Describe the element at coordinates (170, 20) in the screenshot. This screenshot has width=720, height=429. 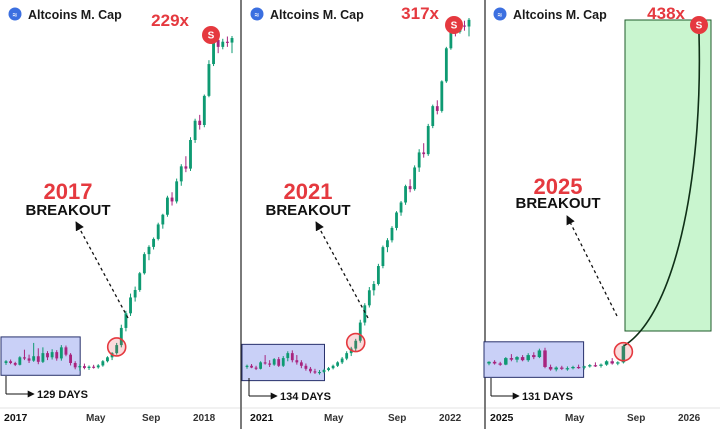
I see `multiplier-label: 229x` at that location.